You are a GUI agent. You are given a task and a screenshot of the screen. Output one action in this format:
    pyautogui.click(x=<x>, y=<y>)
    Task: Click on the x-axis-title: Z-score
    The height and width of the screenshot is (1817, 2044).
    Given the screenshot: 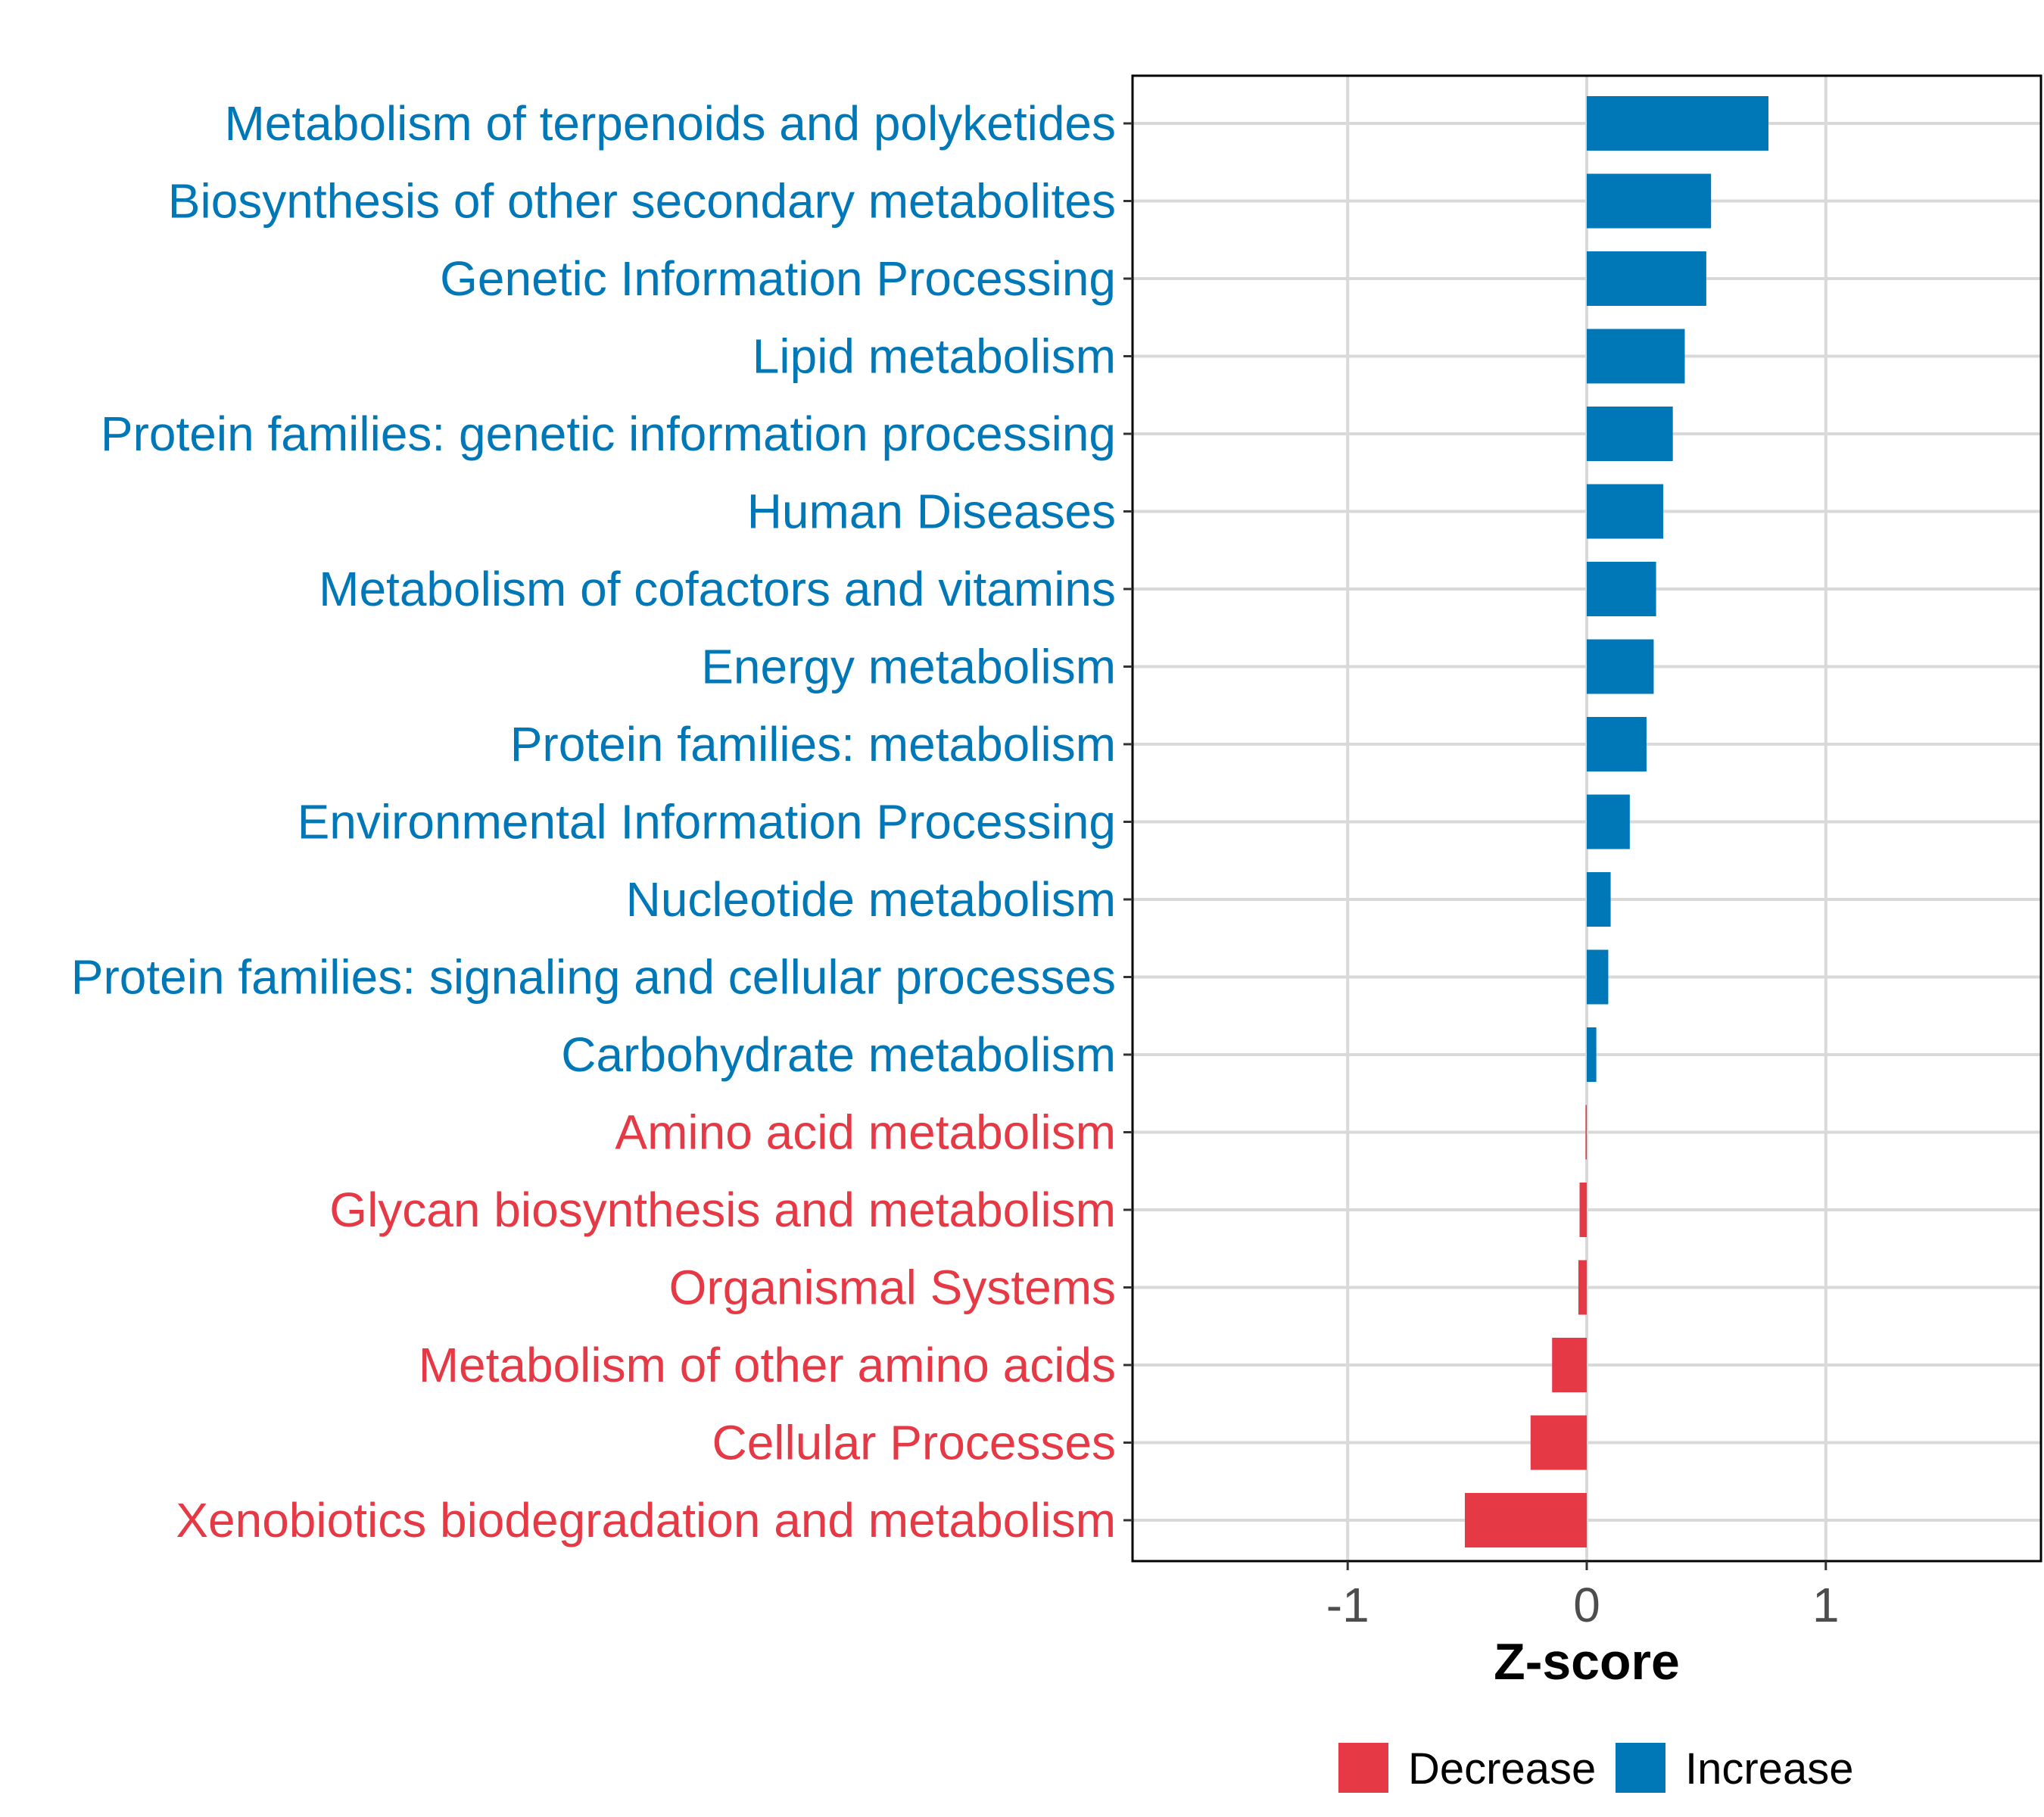 What is the action you would take?
    pyautogui.click(x=1587, y=1662)
    